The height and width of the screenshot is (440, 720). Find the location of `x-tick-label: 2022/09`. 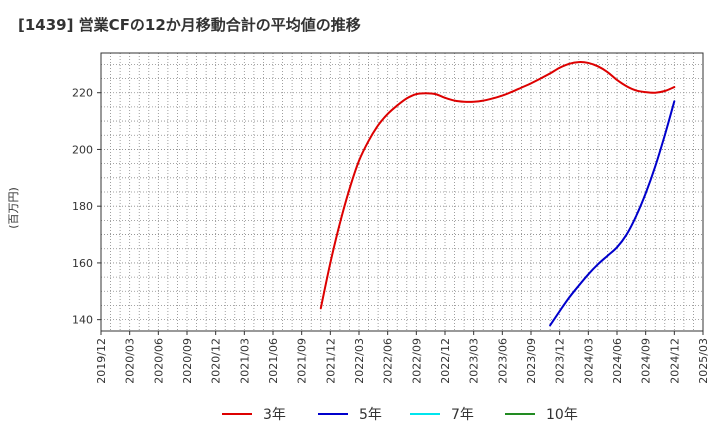

x-tick-label: 2022/09 is located at coordinates (416, 361).